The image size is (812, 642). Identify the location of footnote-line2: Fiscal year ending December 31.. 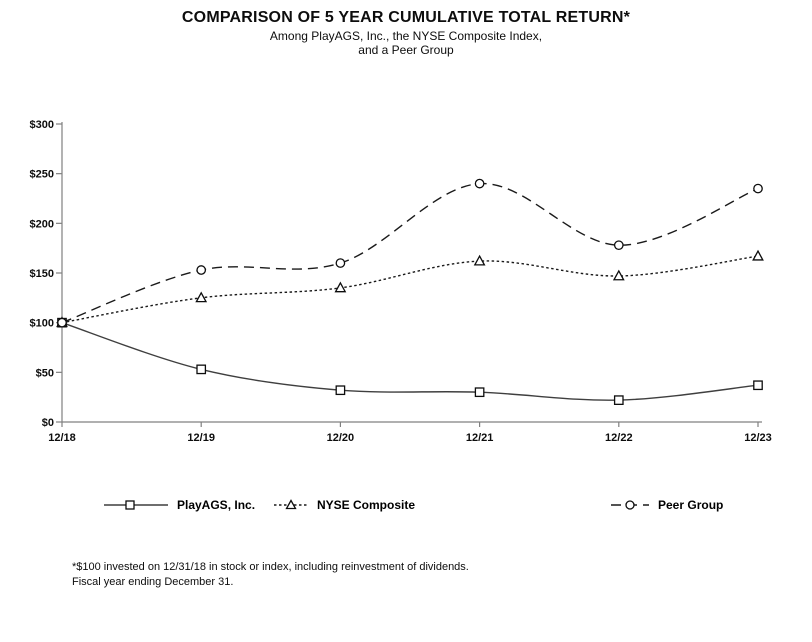
(153, 582).